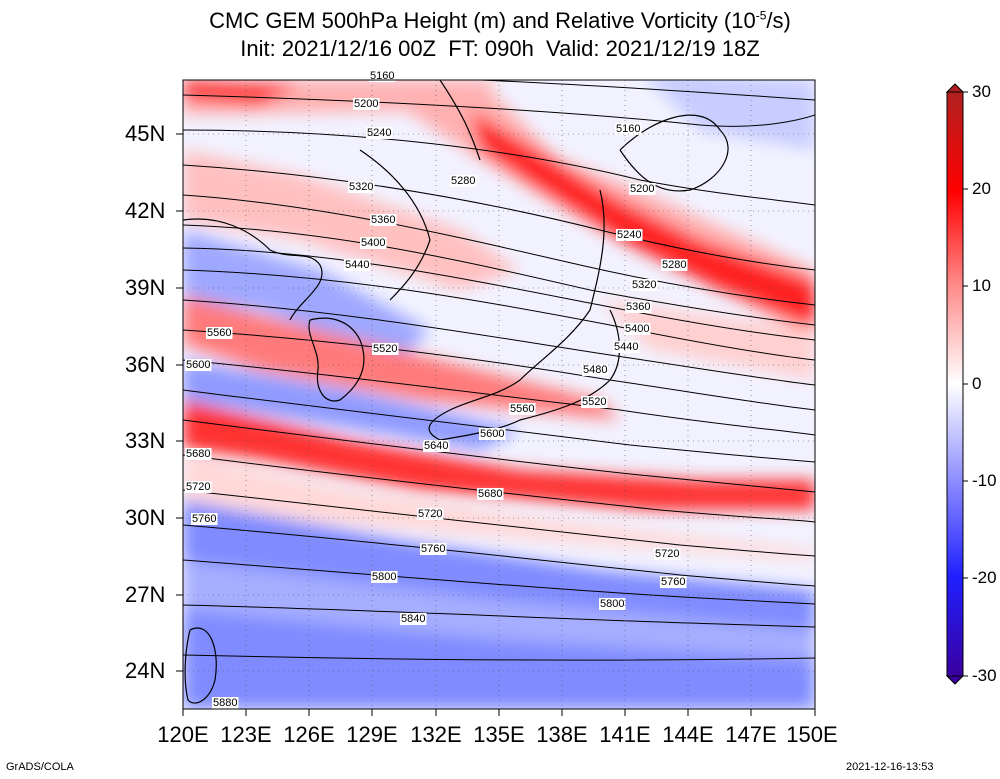 This screenshot has height=779, width=1000. I want to click on lon-label-129e: 129E, so click(372, 734).